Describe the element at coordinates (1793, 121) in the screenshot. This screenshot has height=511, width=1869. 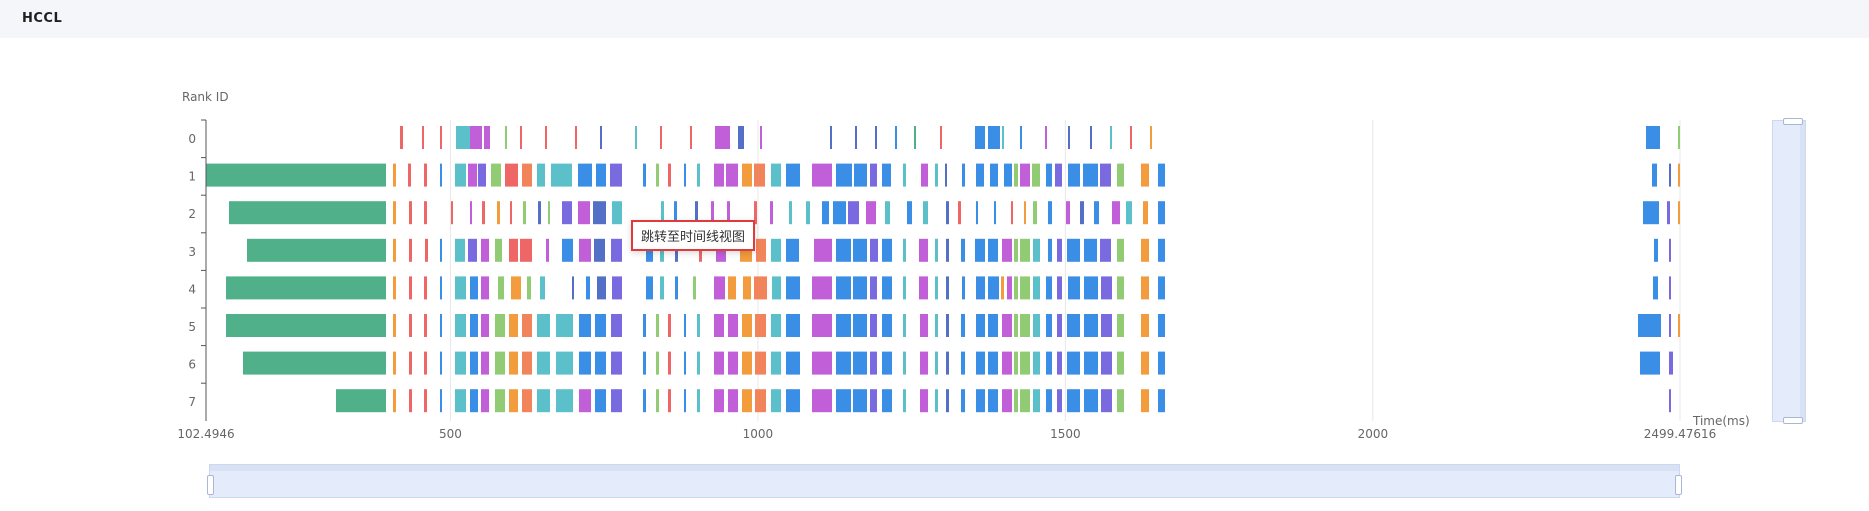
I see `y-zoom-handle-top` at that location.